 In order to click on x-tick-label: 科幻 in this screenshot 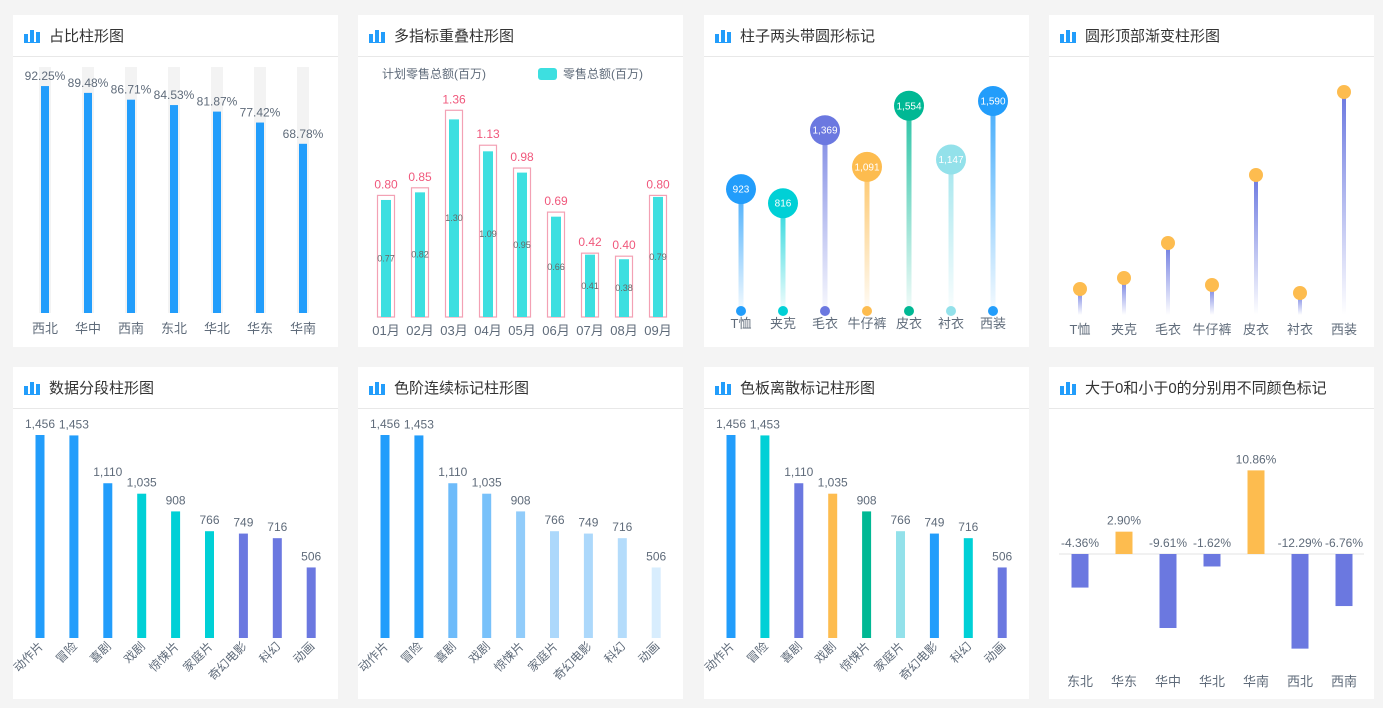, I will do `click(615, 652)`.